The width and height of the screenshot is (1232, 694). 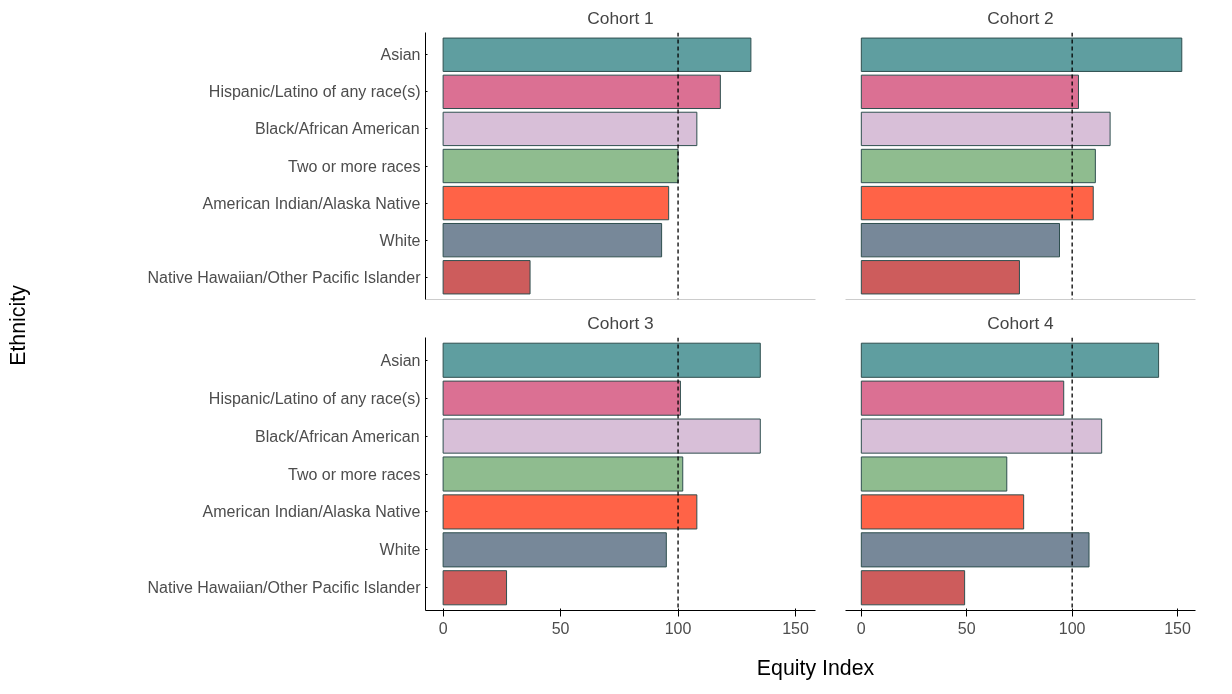 What do you see at coordinates (620, 17) in the screenshot?
I see `chart-title: Cohort 1` at bounding box center [620, 17].